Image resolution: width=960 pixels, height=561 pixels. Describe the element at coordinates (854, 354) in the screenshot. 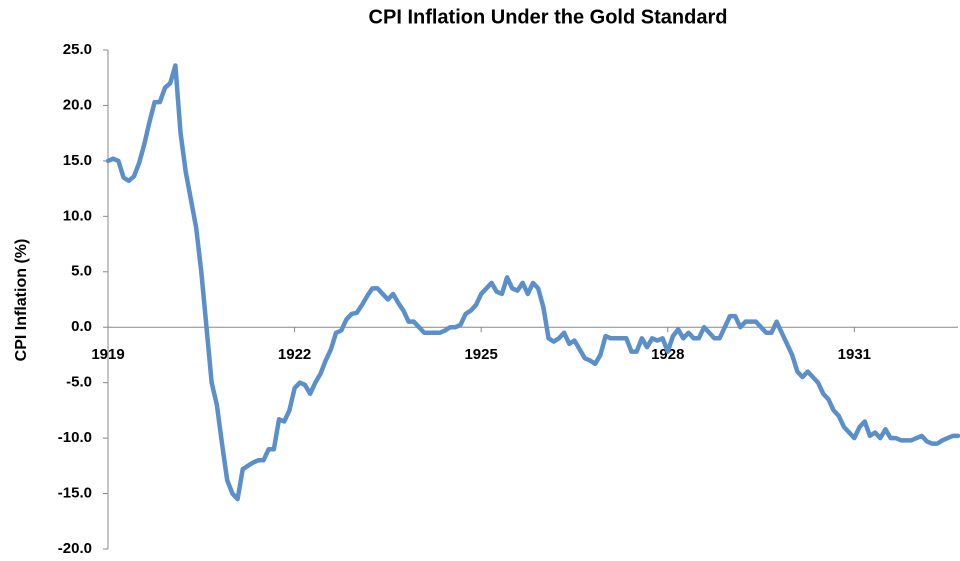

I see `x-tick-label: 1931` at that location.